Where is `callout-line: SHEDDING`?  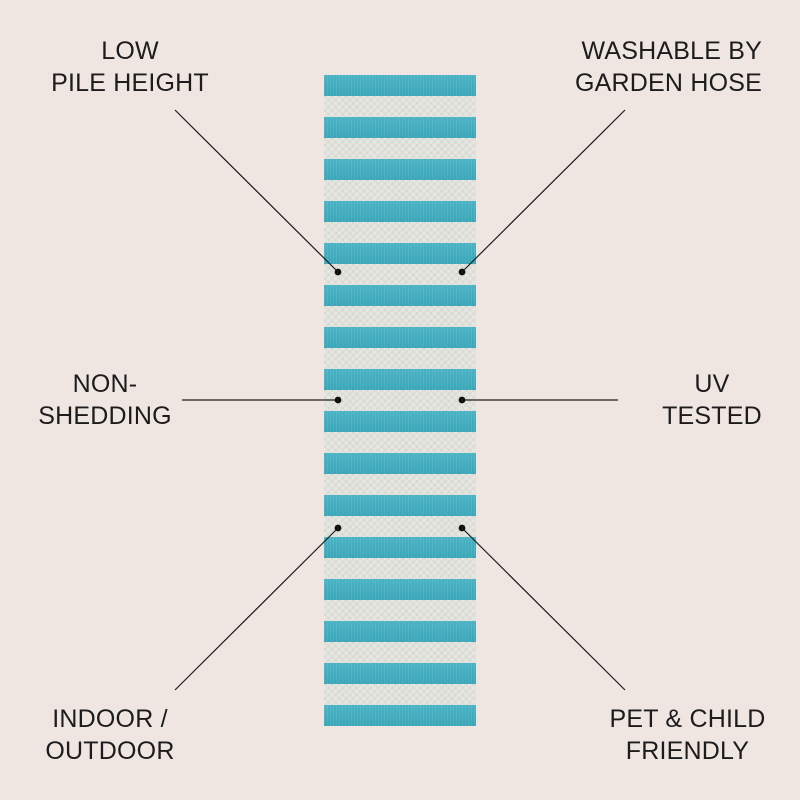 callout-line: SHEDDING is located at coordinates (105, 416).